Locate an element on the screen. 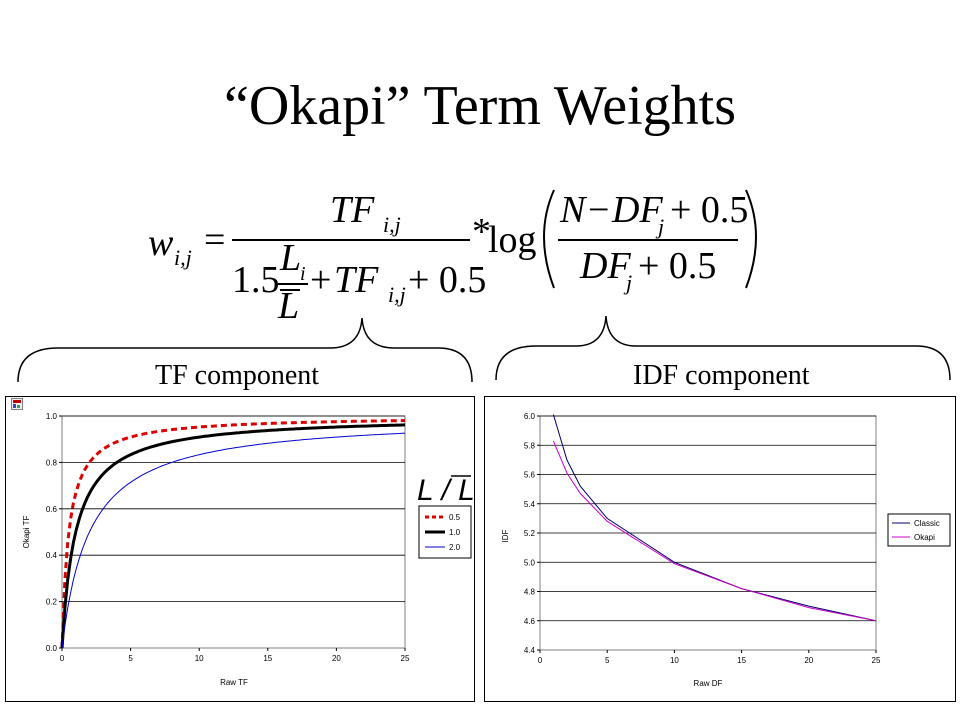  y-tick-label: 4.6 is located at coordinates (530, 621).